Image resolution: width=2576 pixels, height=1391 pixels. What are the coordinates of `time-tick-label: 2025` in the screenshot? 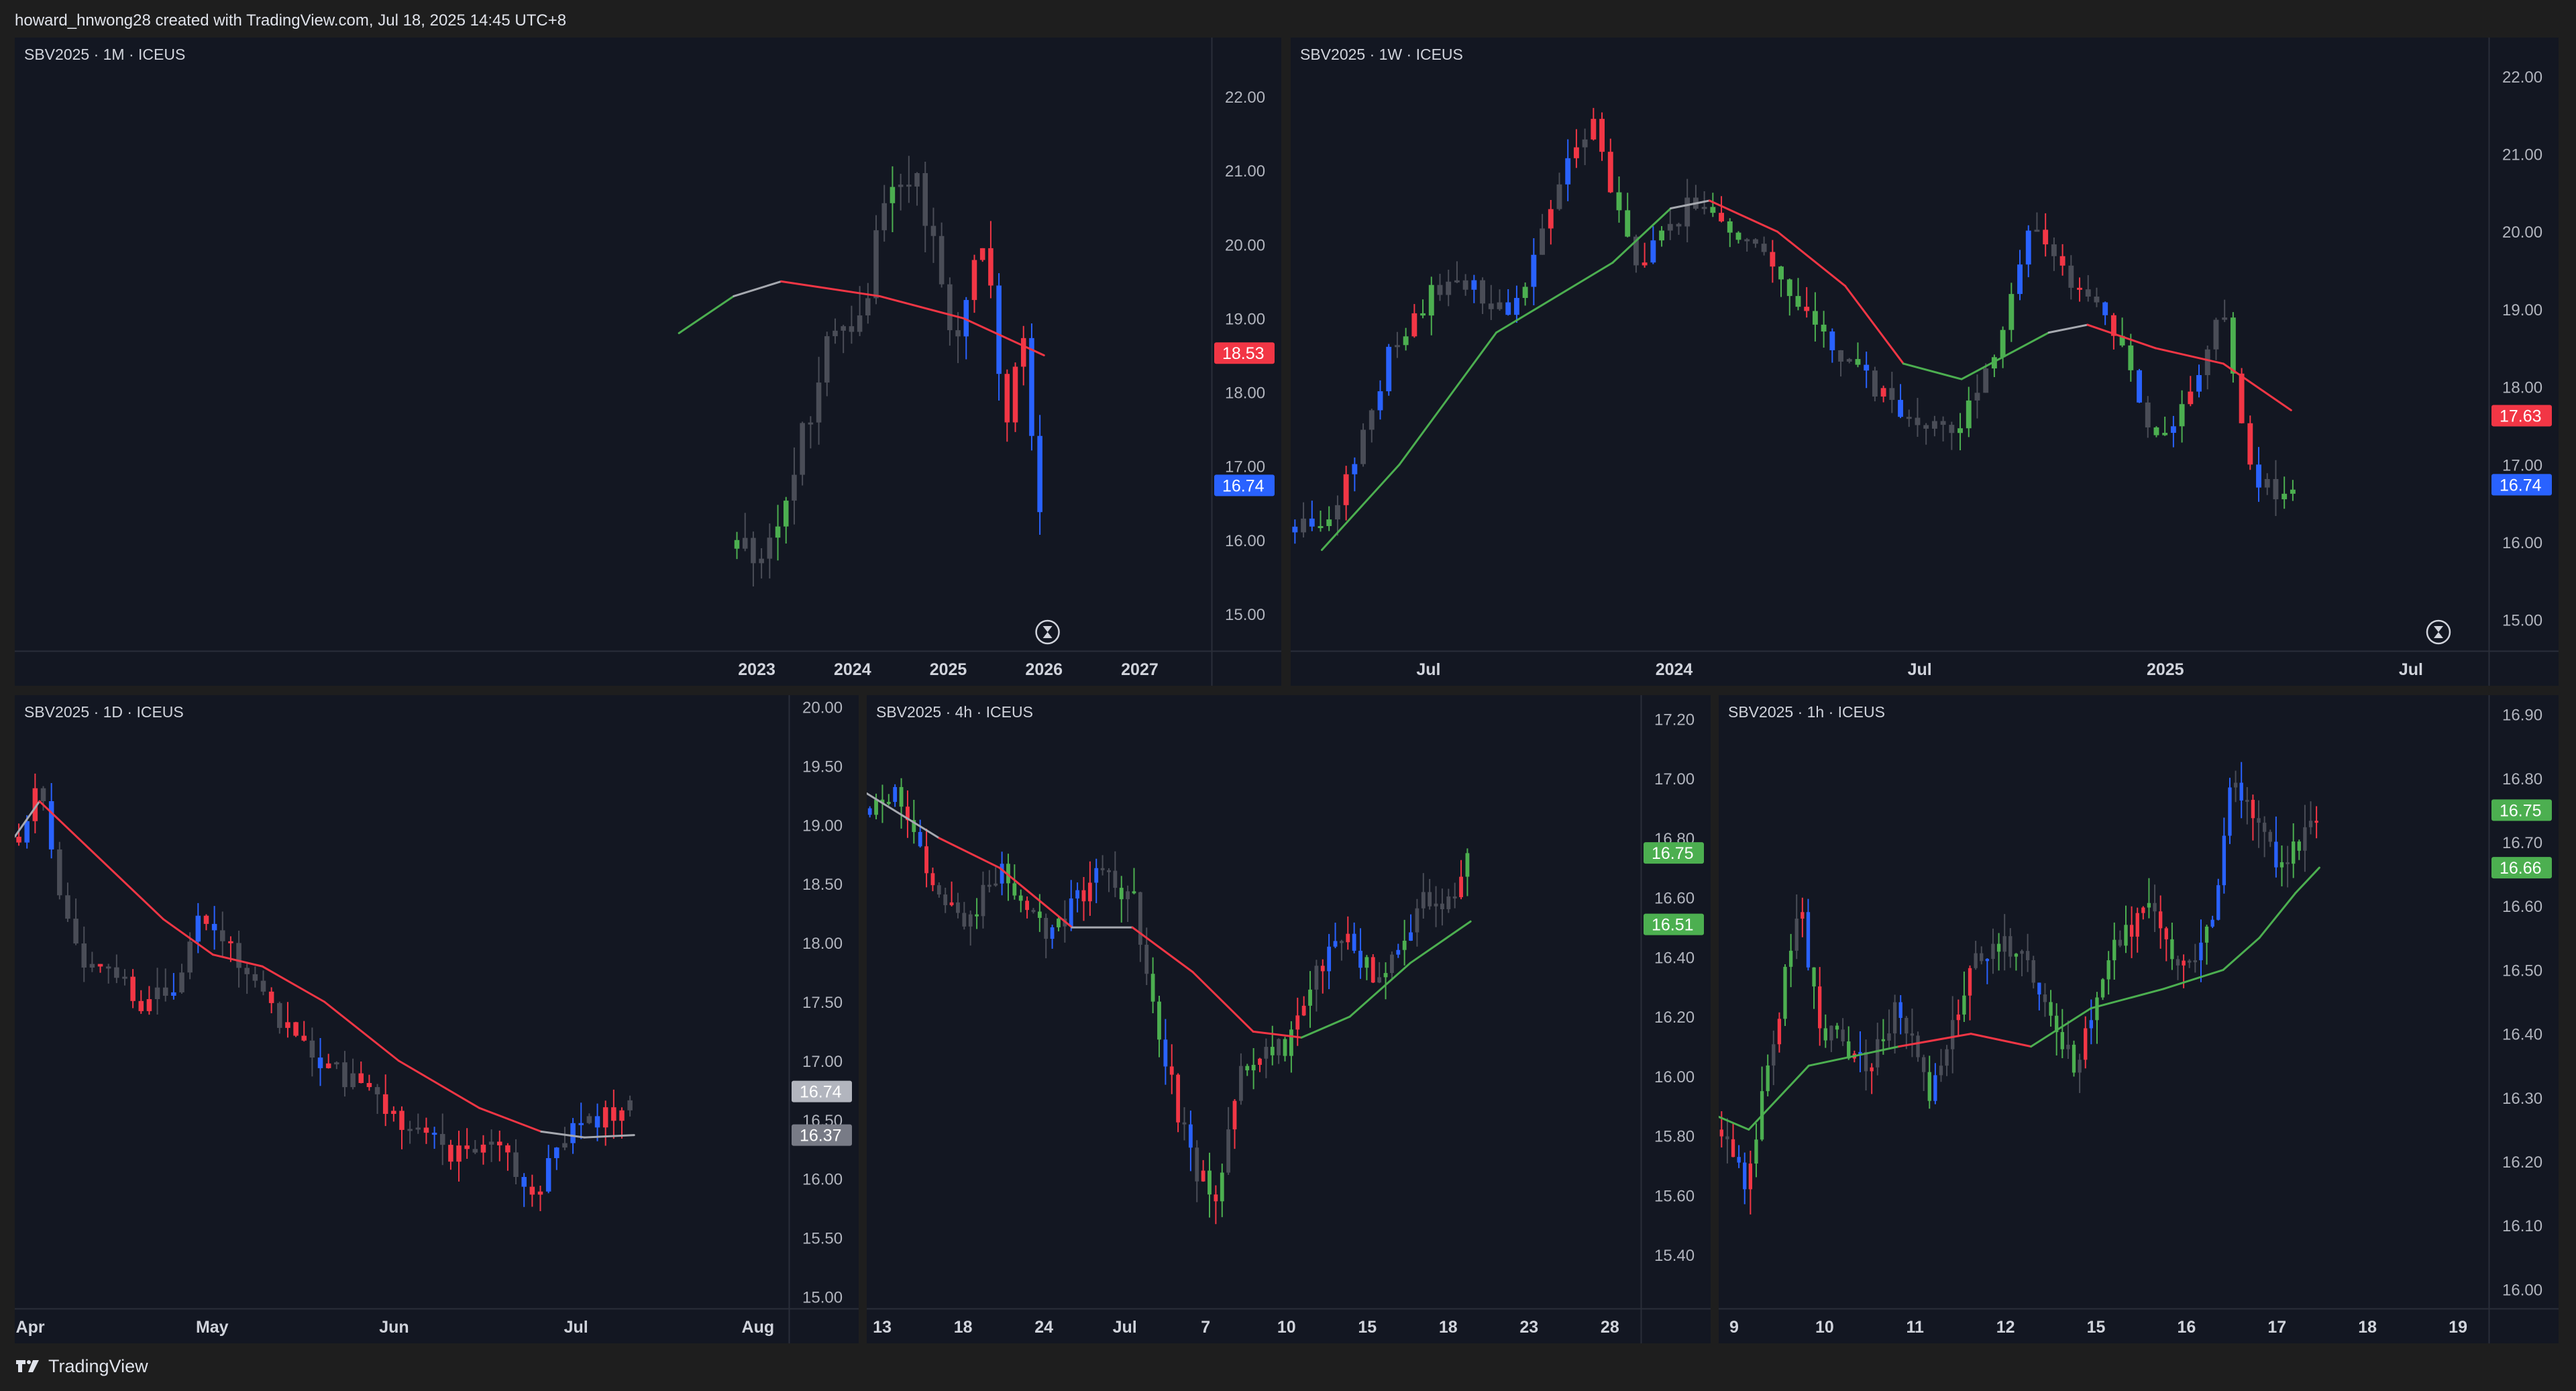 It's located at (2165, 669).